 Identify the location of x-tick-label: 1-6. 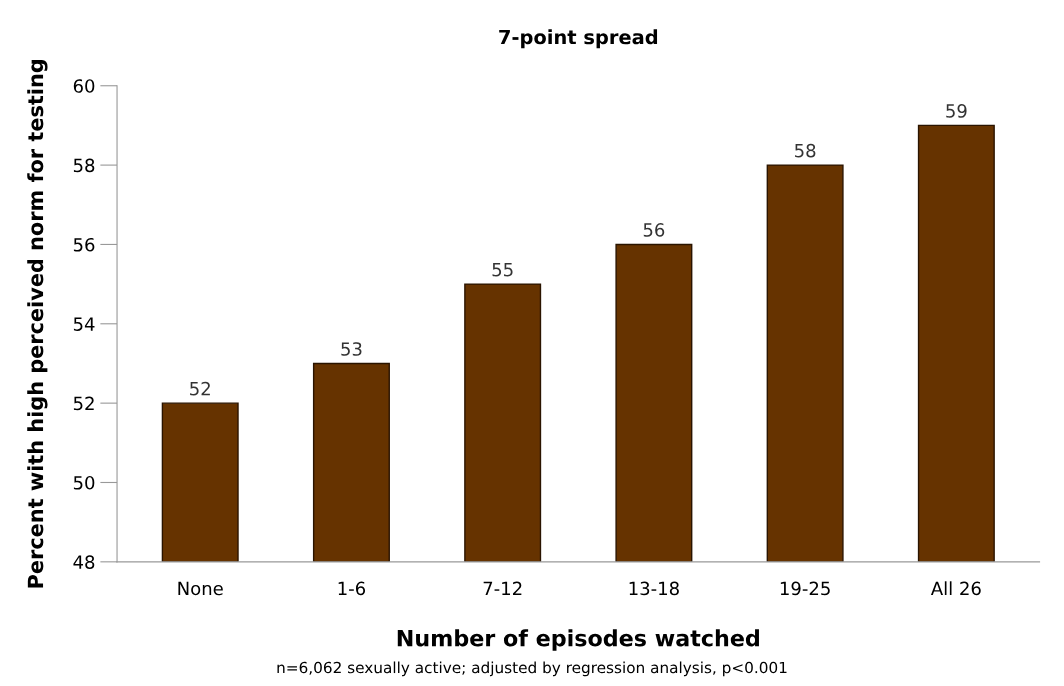
(352, 588).